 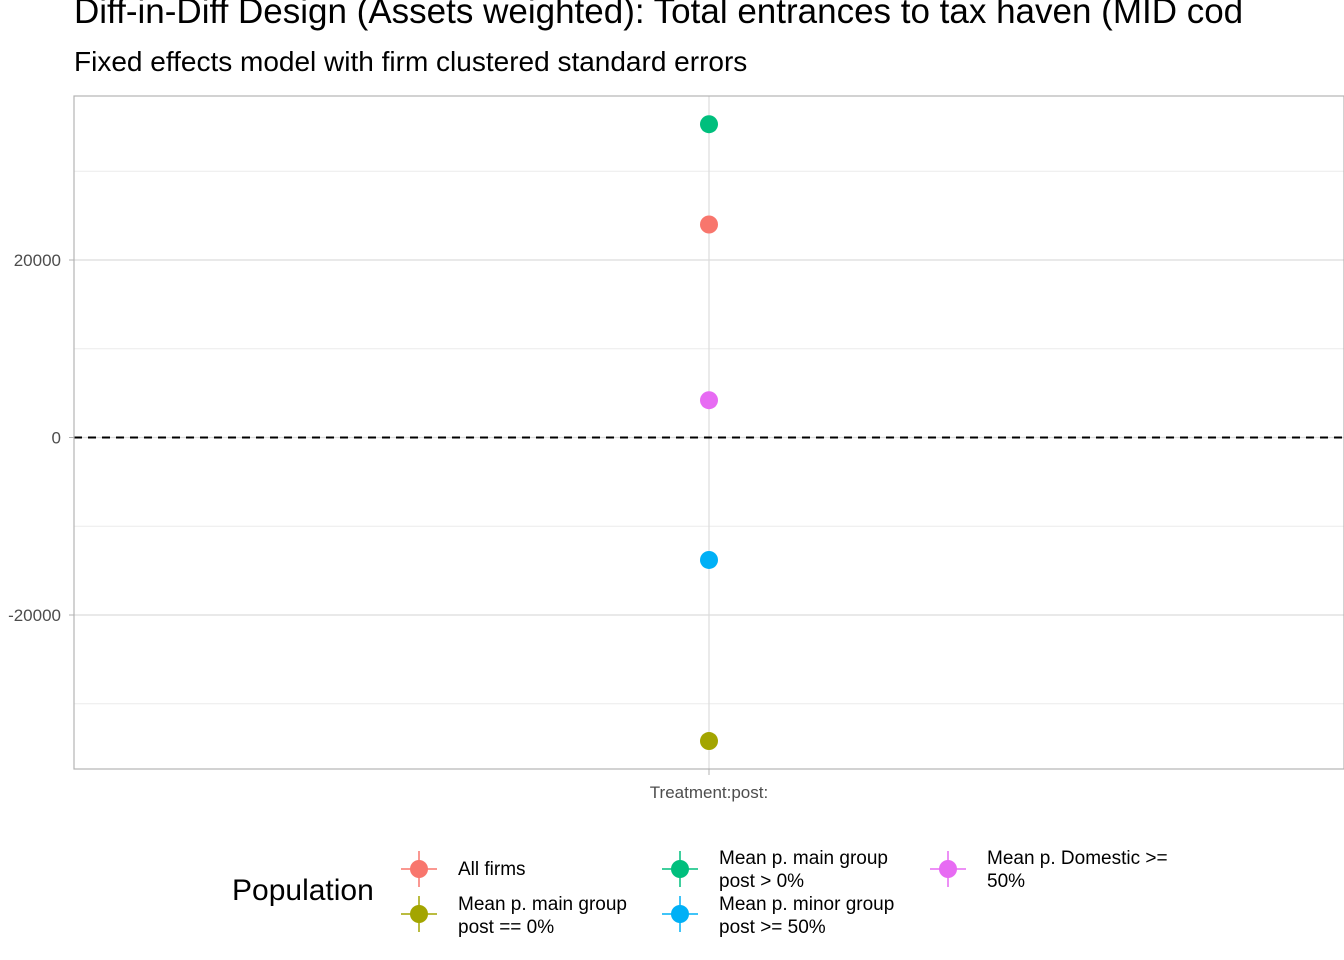 What do you see at coordinates (492, 869) in the screenshot?
I see `legend-label: All firms` at bounding box center [492, 869].